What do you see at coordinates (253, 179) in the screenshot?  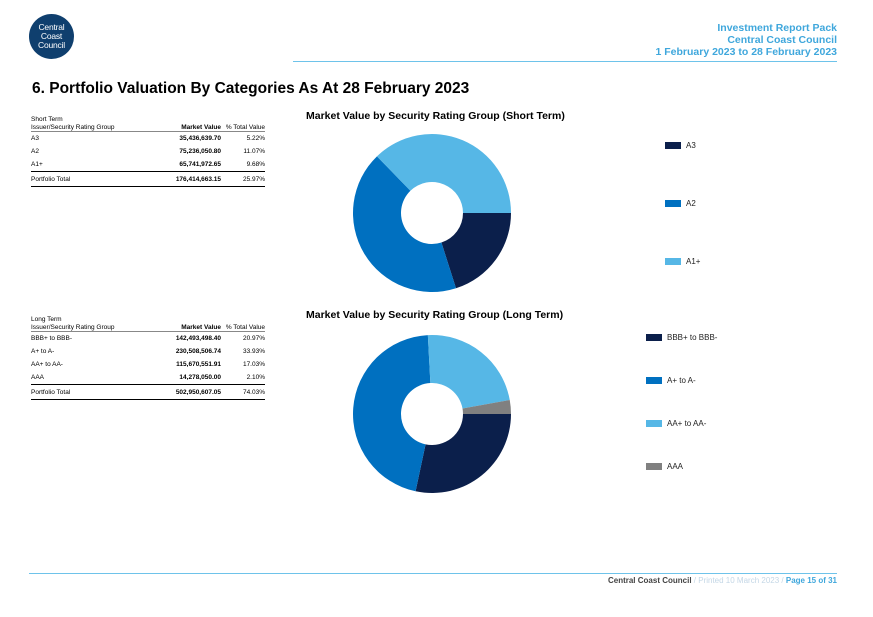 I see `total-pct: 25.97%` at bounding box center [253, 179].